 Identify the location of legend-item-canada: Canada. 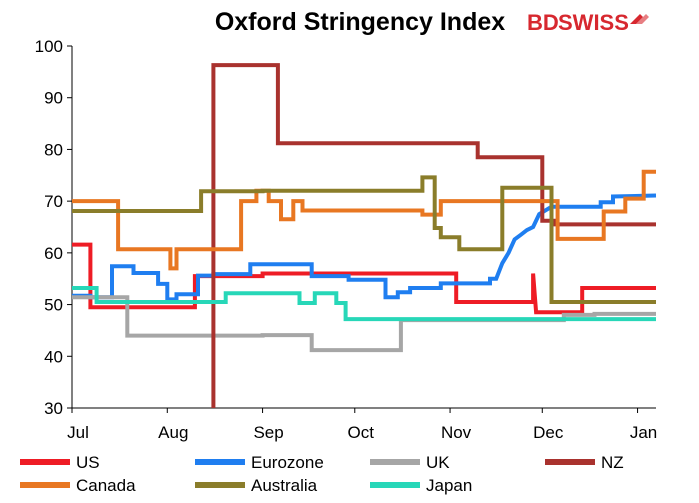
(78, 485).